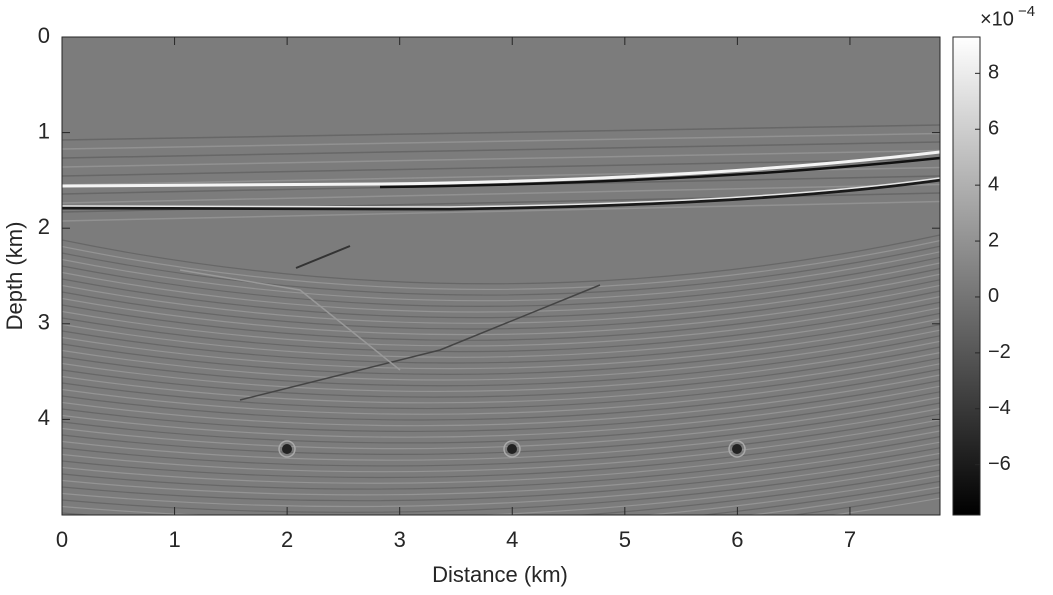 This screenshot has height=595, width=1053. What do you see at coordinates (174, 539) in the screenshot?
I see `x-tick-label: 1` at bounding box center [174, 539].